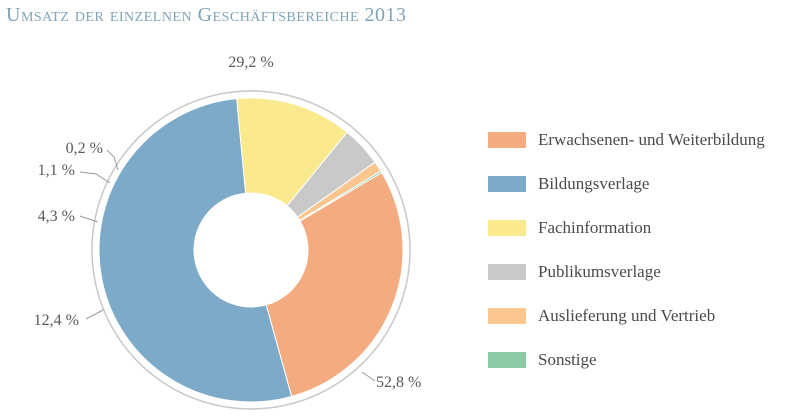  I want to click on data-label: 4,3 %, so click(56, 216).